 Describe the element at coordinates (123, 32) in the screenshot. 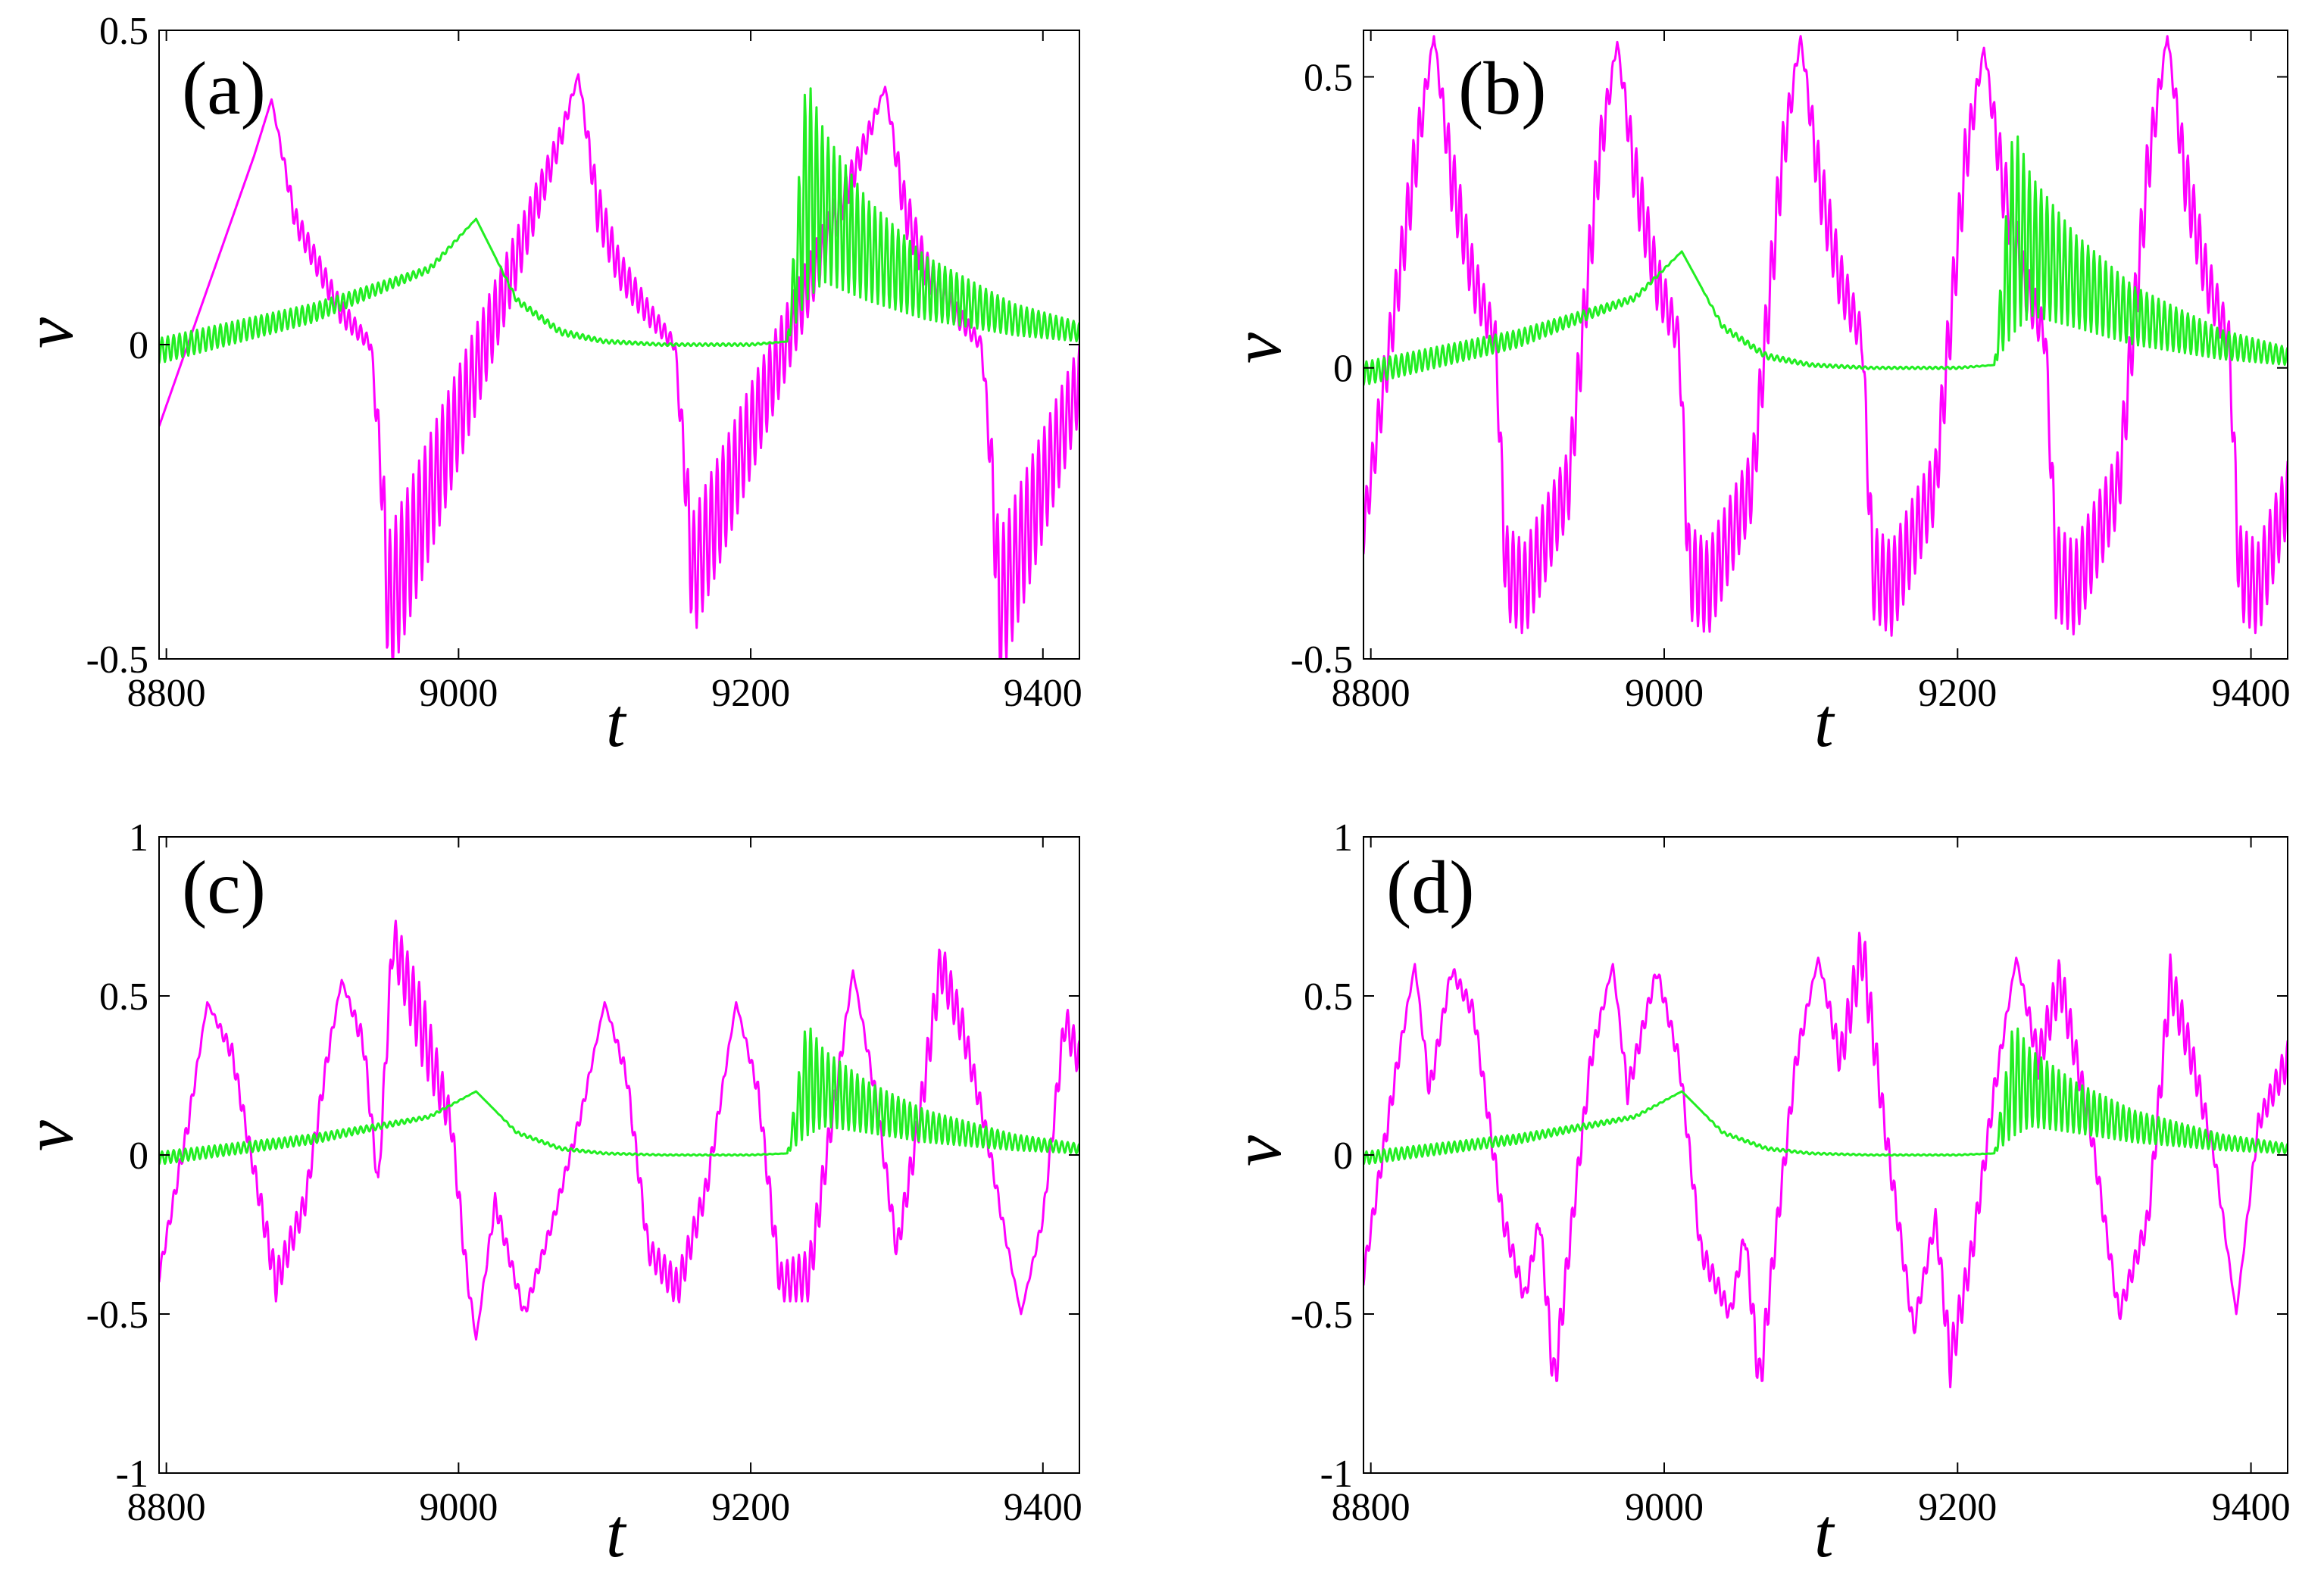

I see `panel-a-ytick-label: 0.5` at that location.